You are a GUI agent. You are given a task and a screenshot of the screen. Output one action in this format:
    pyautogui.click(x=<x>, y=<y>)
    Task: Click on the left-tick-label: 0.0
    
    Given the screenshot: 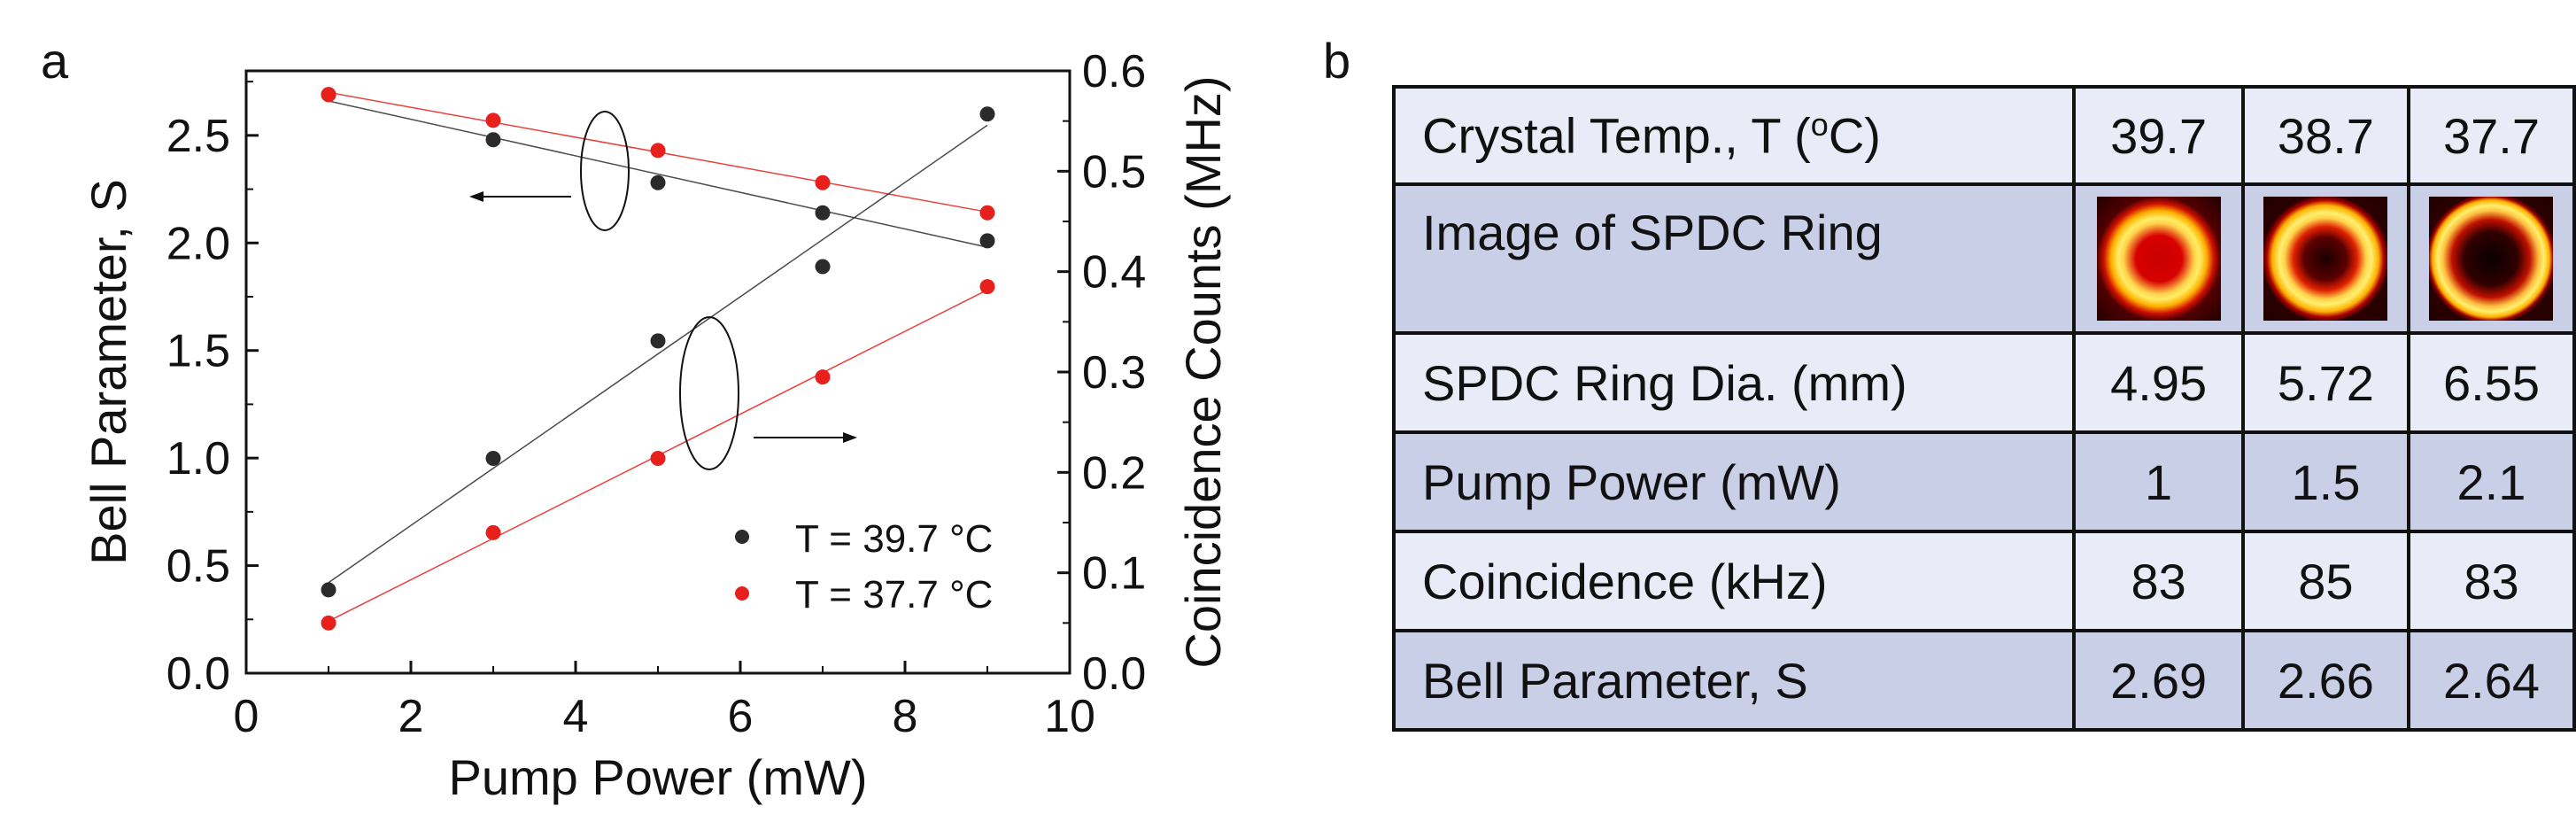 What is the action you would take?
    pyautogui.click(x=198, y=674)
    